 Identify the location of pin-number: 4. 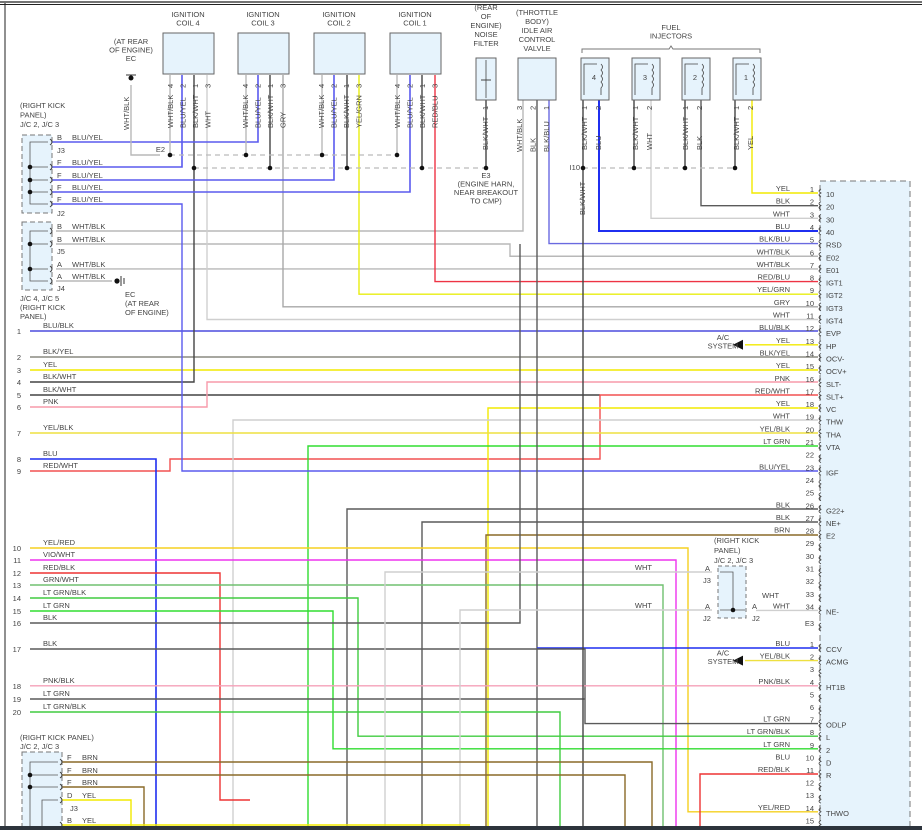
(245, 86).